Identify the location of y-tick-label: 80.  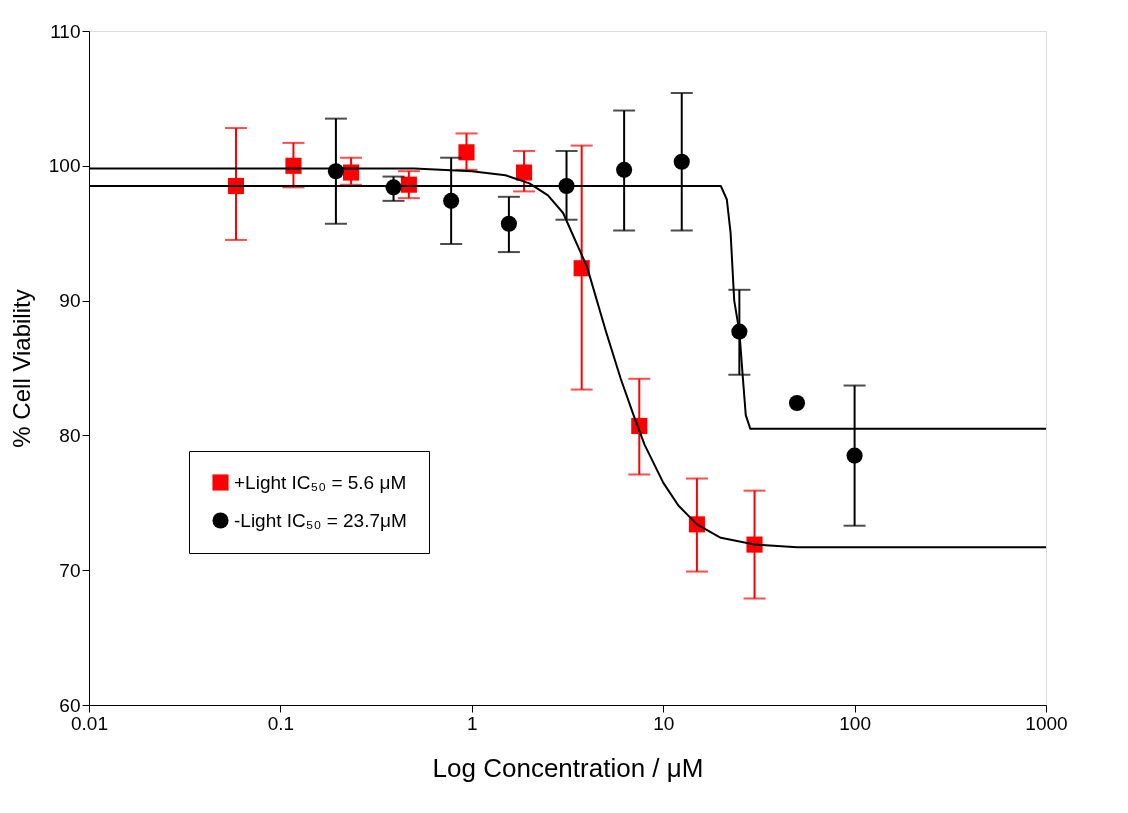
(70, 435).